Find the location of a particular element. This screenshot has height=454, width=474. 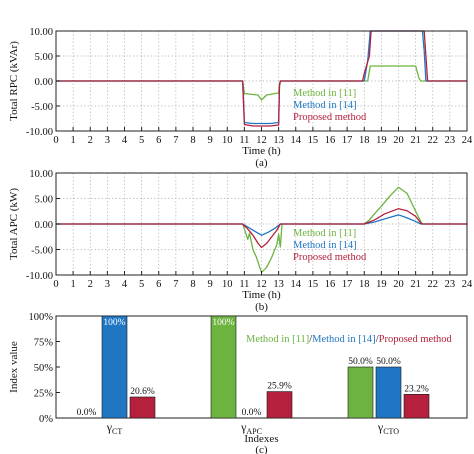

x-axis-label: Indexes is located at coordinates (261, 439).